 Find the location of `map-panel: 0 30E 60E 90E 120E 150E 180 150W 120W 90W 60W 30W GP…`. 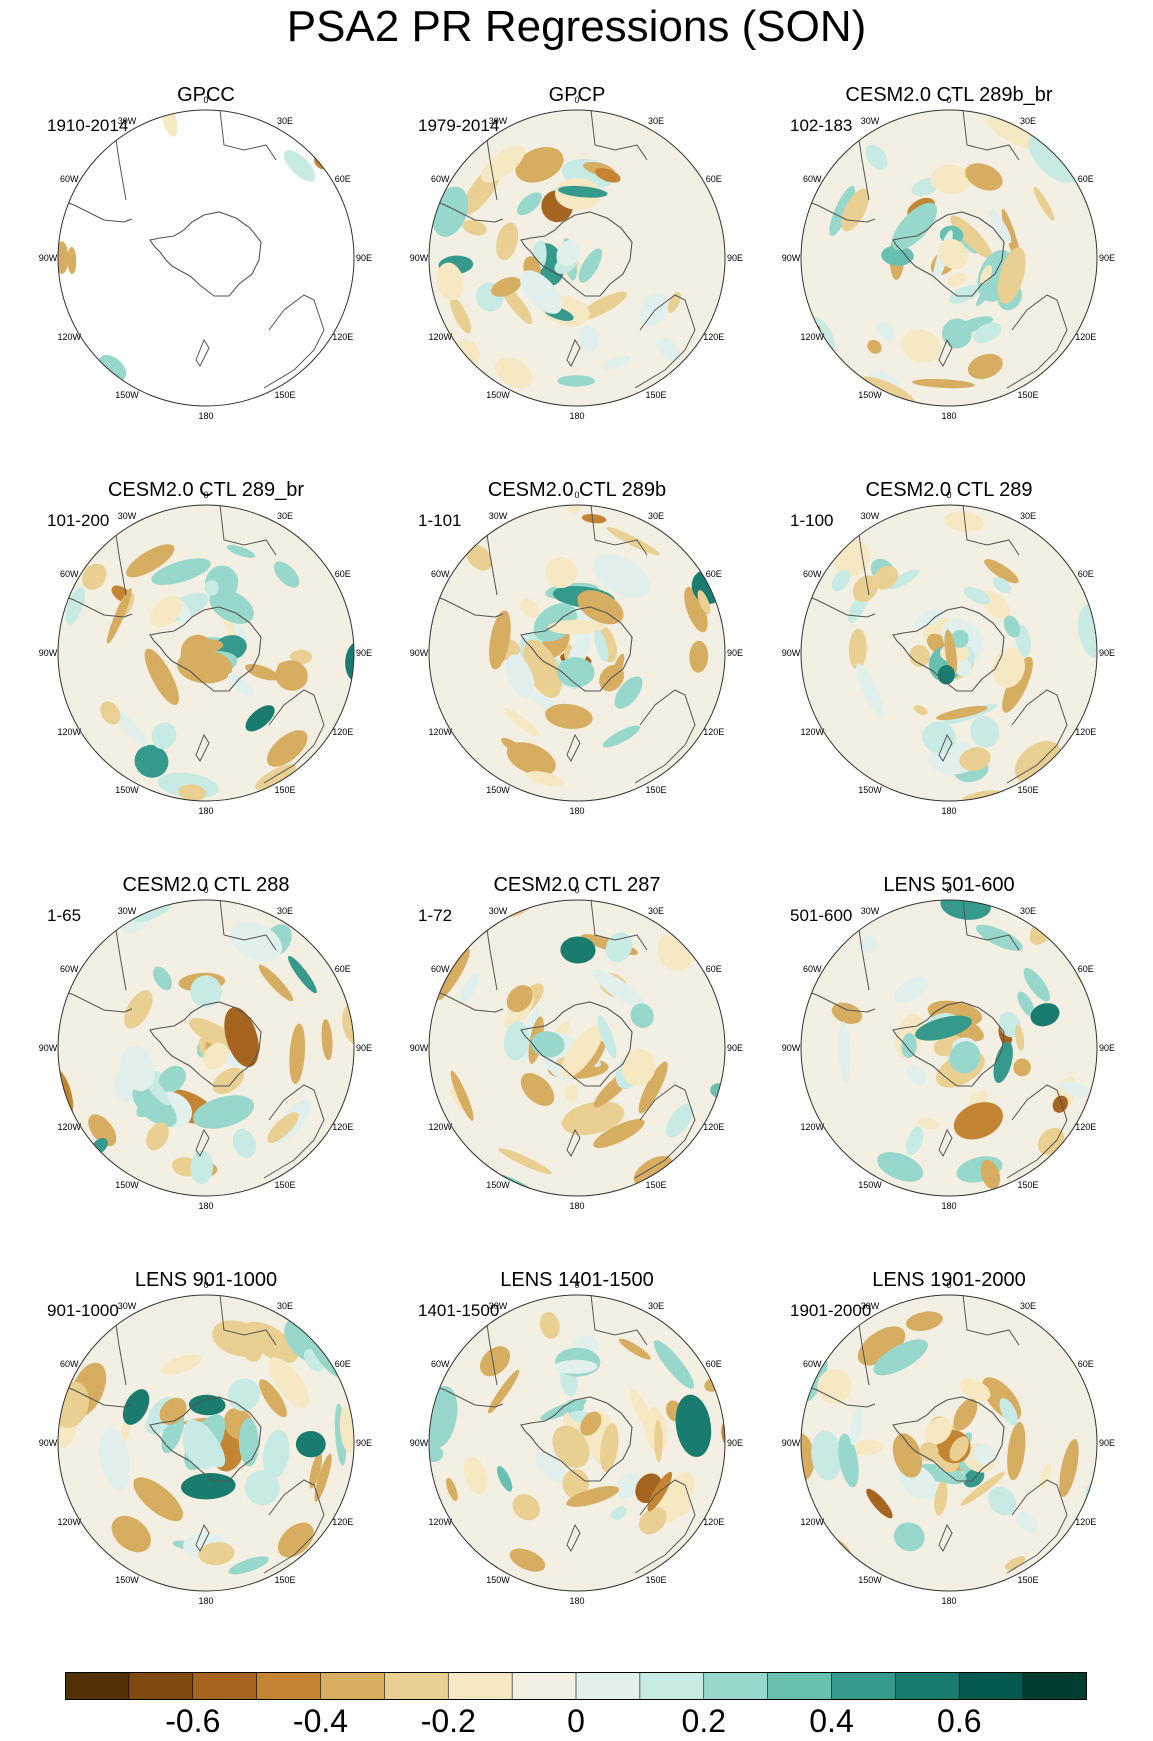

map-panel: 0 30E 60E 90E 120E 150E 180 150W 120W 90W 60W 30W GP… is located at coordinates (577, 267).